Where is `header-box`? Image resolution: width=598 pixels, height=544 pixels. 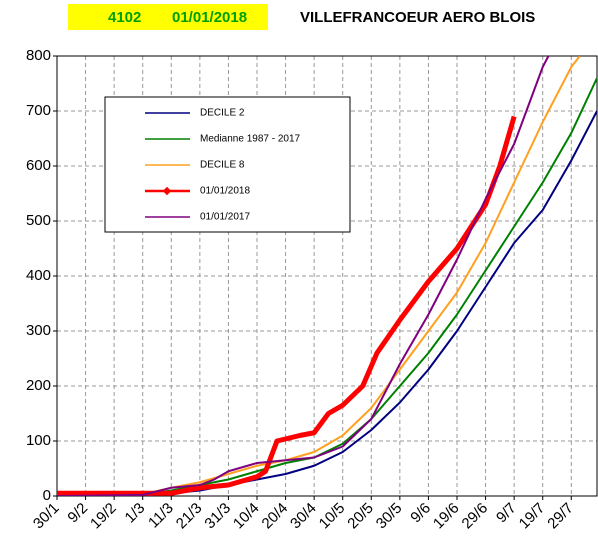 header-box is located at coordinates (168, 17).